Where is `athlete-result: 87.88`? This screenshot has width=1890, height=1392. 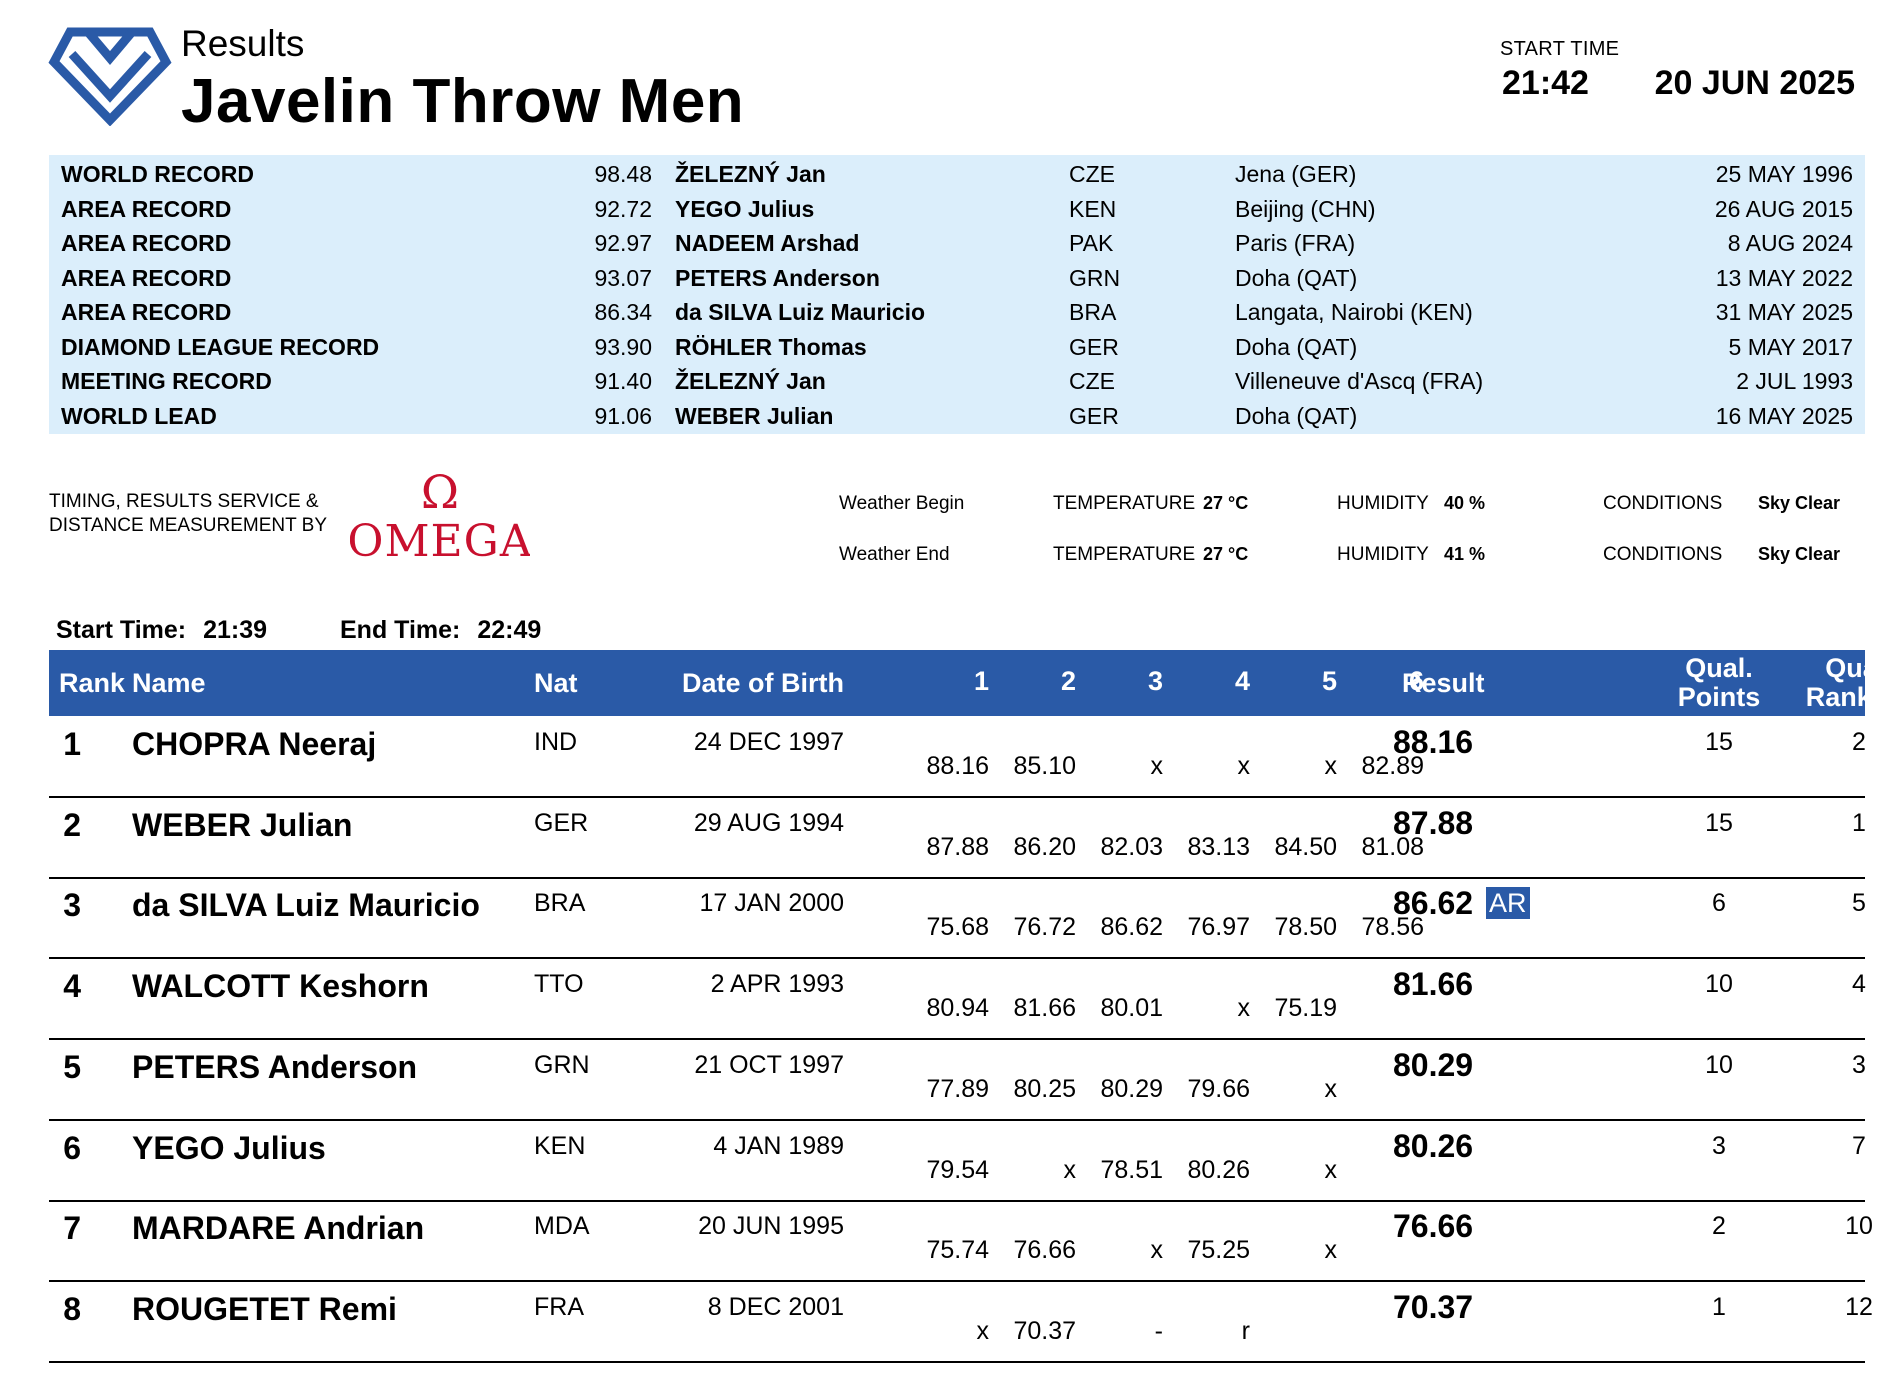 athlete-result: 87.88 is located at coordinates (1433, 822).